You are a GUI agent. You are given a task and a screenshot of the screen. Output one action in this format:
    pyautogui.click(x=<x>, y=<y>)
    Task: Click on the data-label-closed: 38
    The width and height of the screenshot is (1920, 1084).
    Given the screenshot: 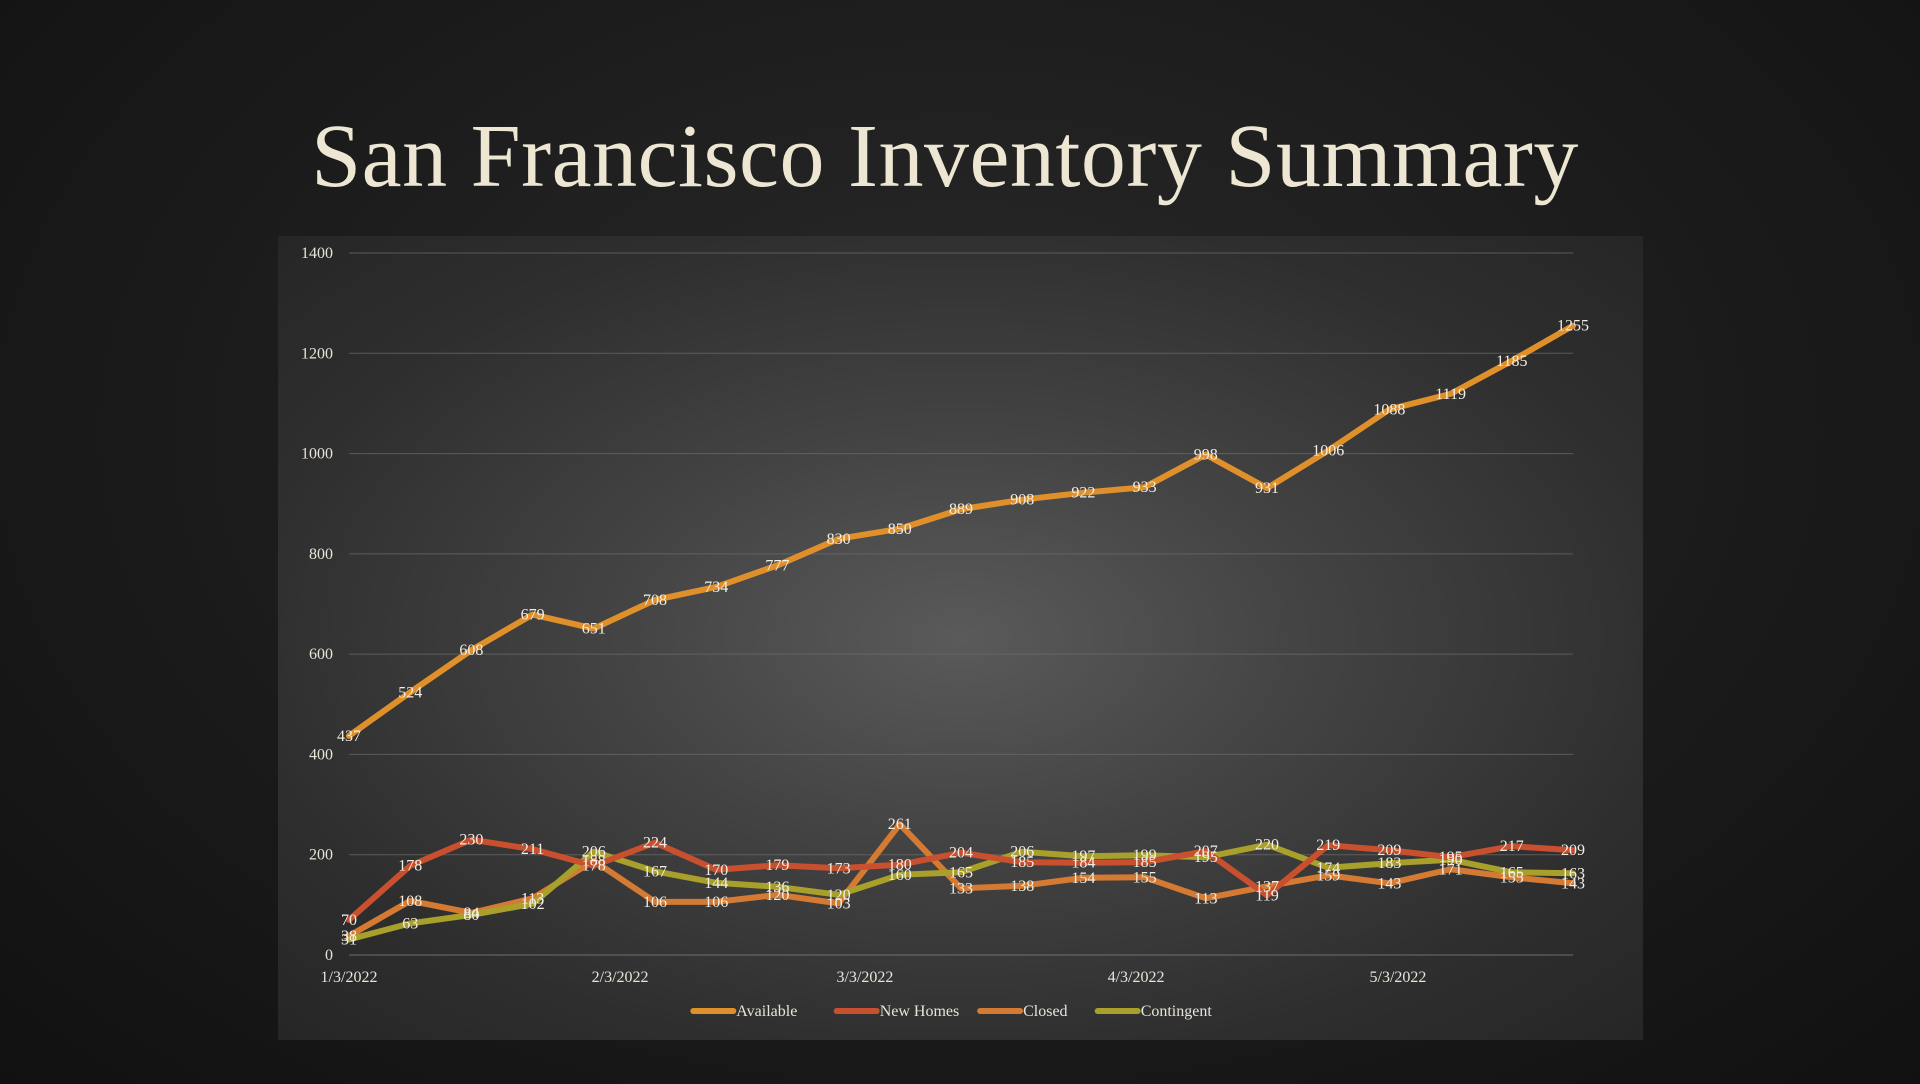 What is the action you would take?
    pyautogui.click(x=349, y=936)
    